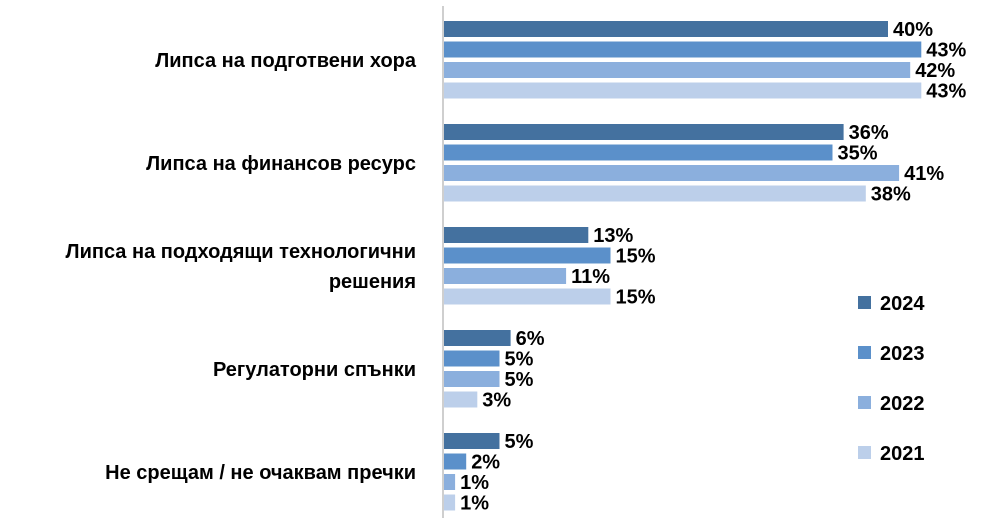 This screenshot has height=524, width=1000. What do you see at coordinates (372, 282) in the screenshot?
I see `category-label-line: решения` at bounding box center [372, 282].